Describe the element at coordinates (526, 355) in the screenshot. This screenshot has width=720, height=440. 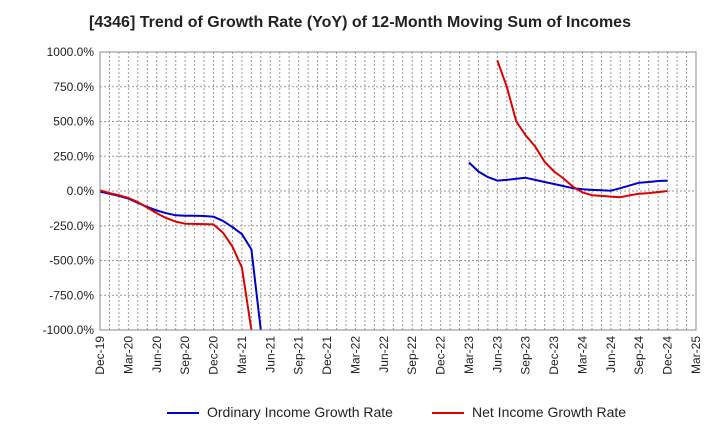
I see `x-tick-label: Sep-23` at that location.